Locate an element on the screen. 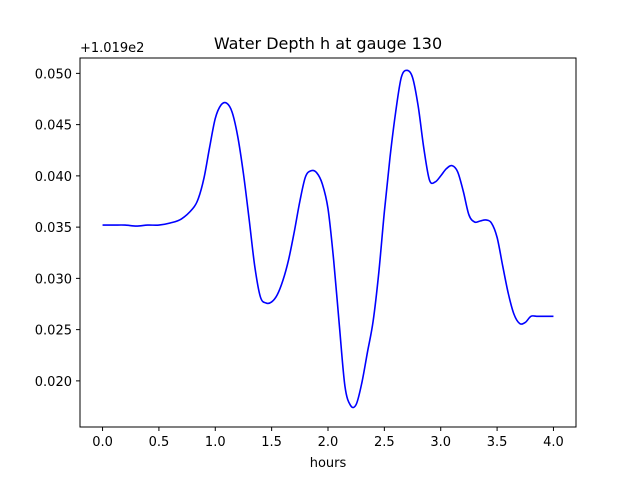 Image resolution: width=640 pixels, height=480 pixels. y-axis: 0.020 0.025 0.030 0.035 0.040 0.045 0.050 is located at coordinates (57, 228).